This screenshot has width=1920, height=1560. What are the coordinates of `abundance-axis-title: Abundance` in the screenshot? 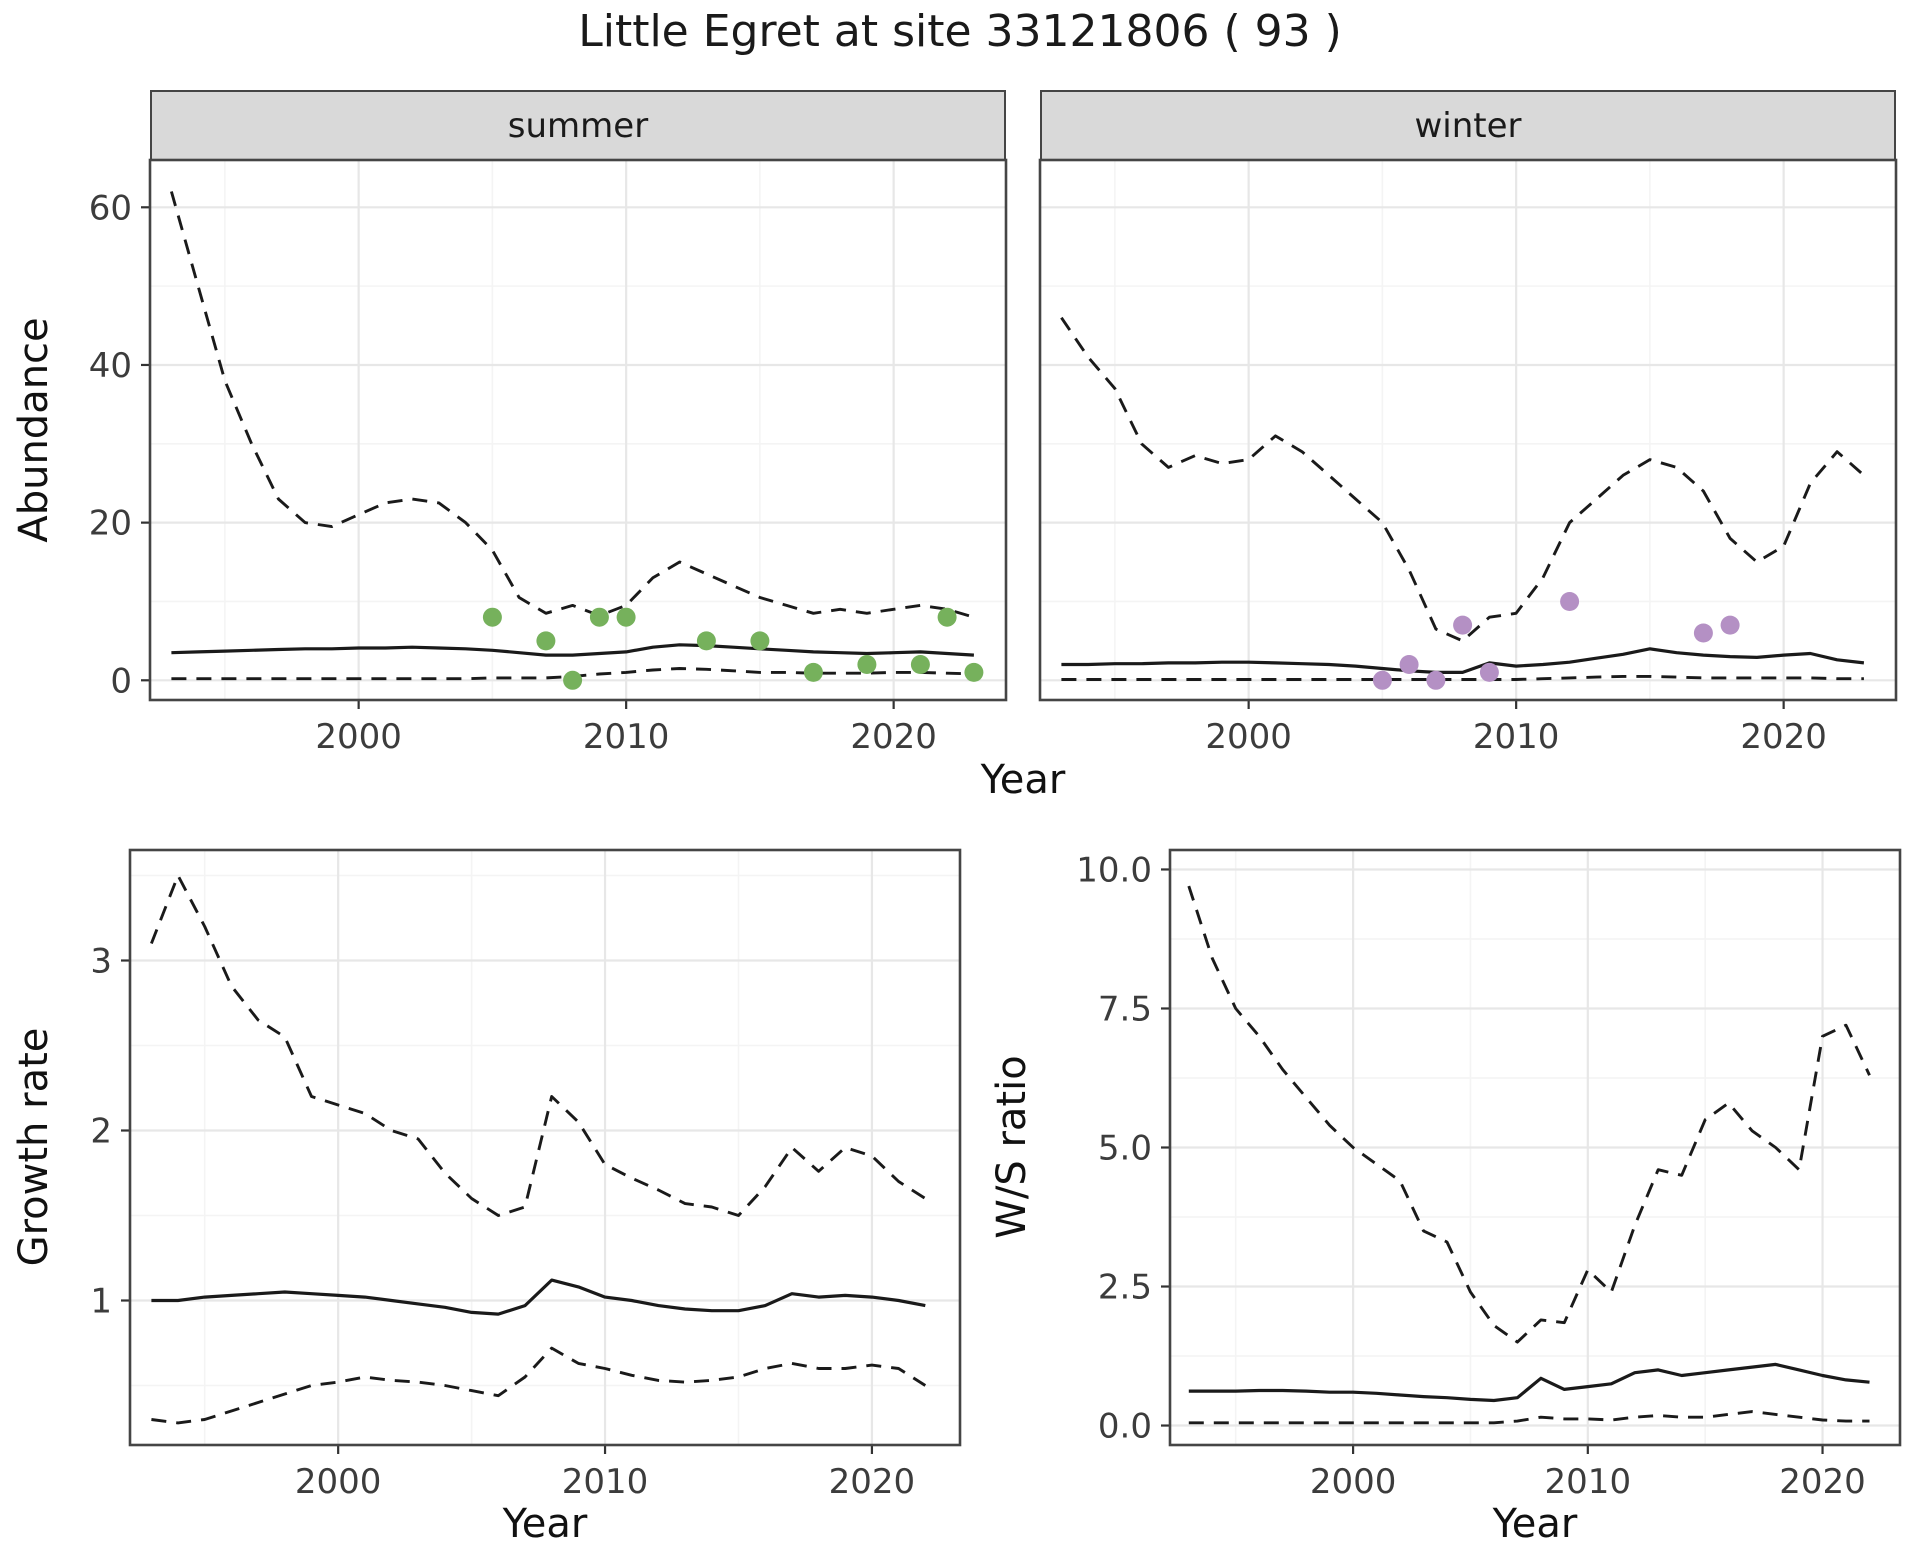 It's located at (34, 430).